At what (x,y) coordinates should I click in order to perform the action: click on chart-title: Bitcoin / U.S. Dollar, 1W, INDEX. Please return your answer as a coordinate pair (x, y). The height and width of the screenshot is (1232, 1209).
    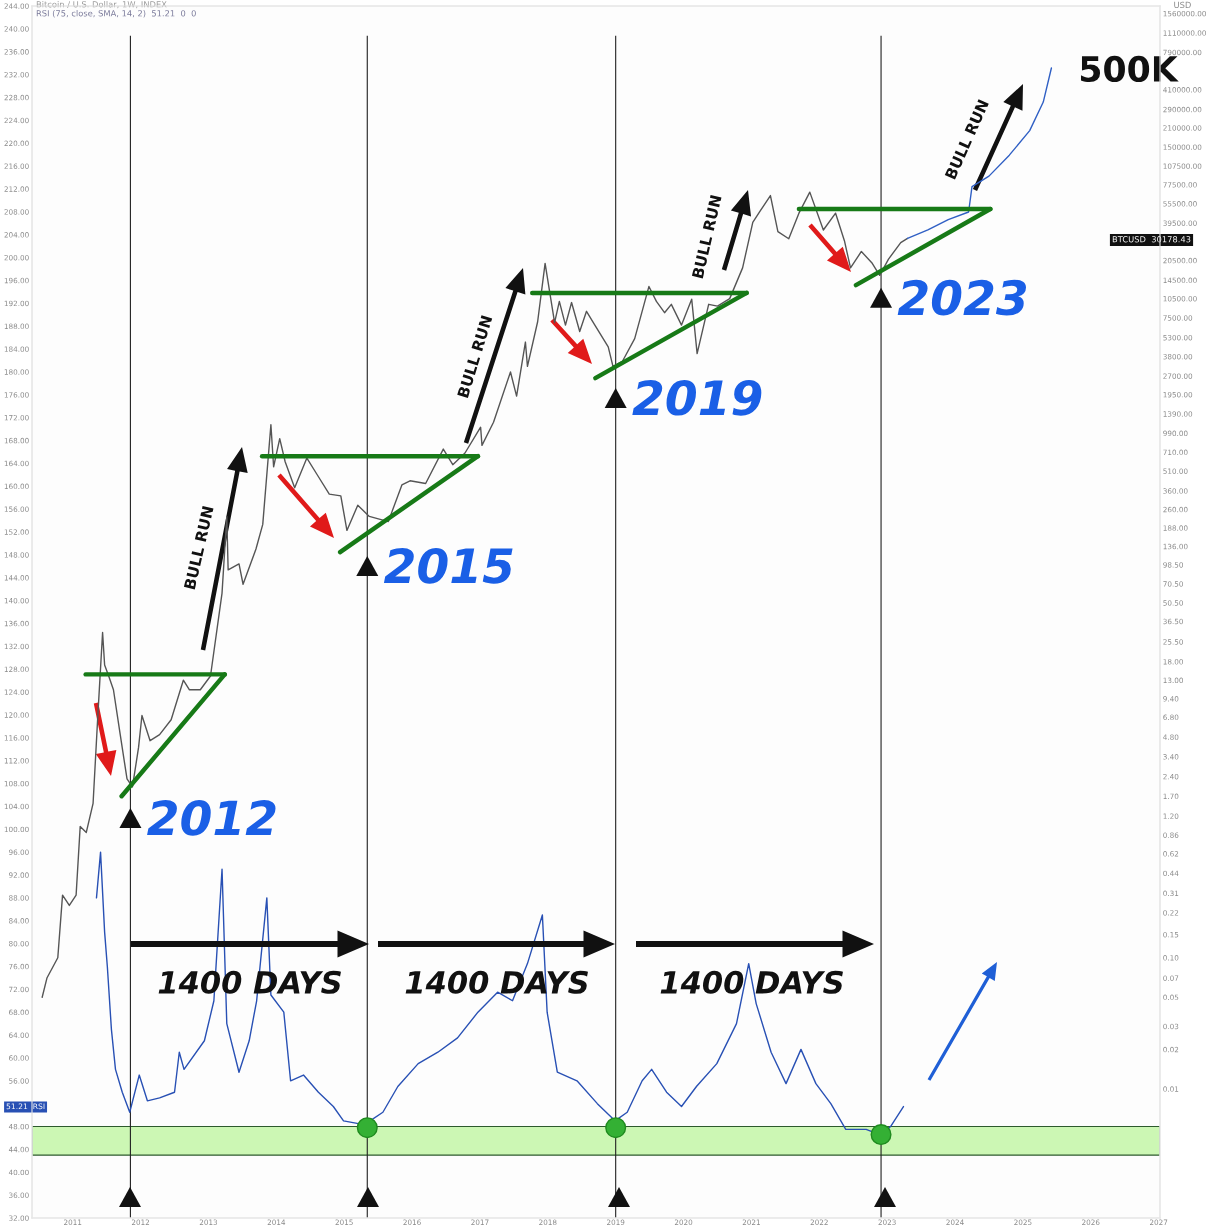
    Looking at the image, I should click on (101, 5).